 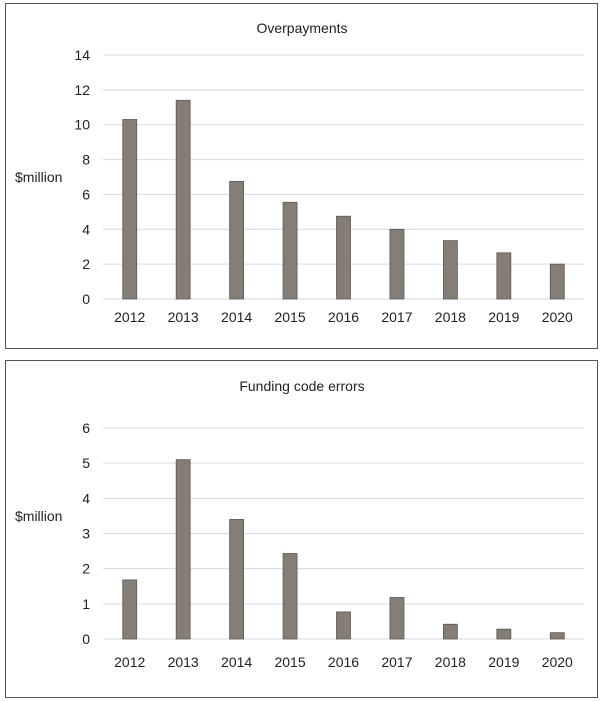 I want to click on y-tick-label: 1, so click(x=86, y=604).